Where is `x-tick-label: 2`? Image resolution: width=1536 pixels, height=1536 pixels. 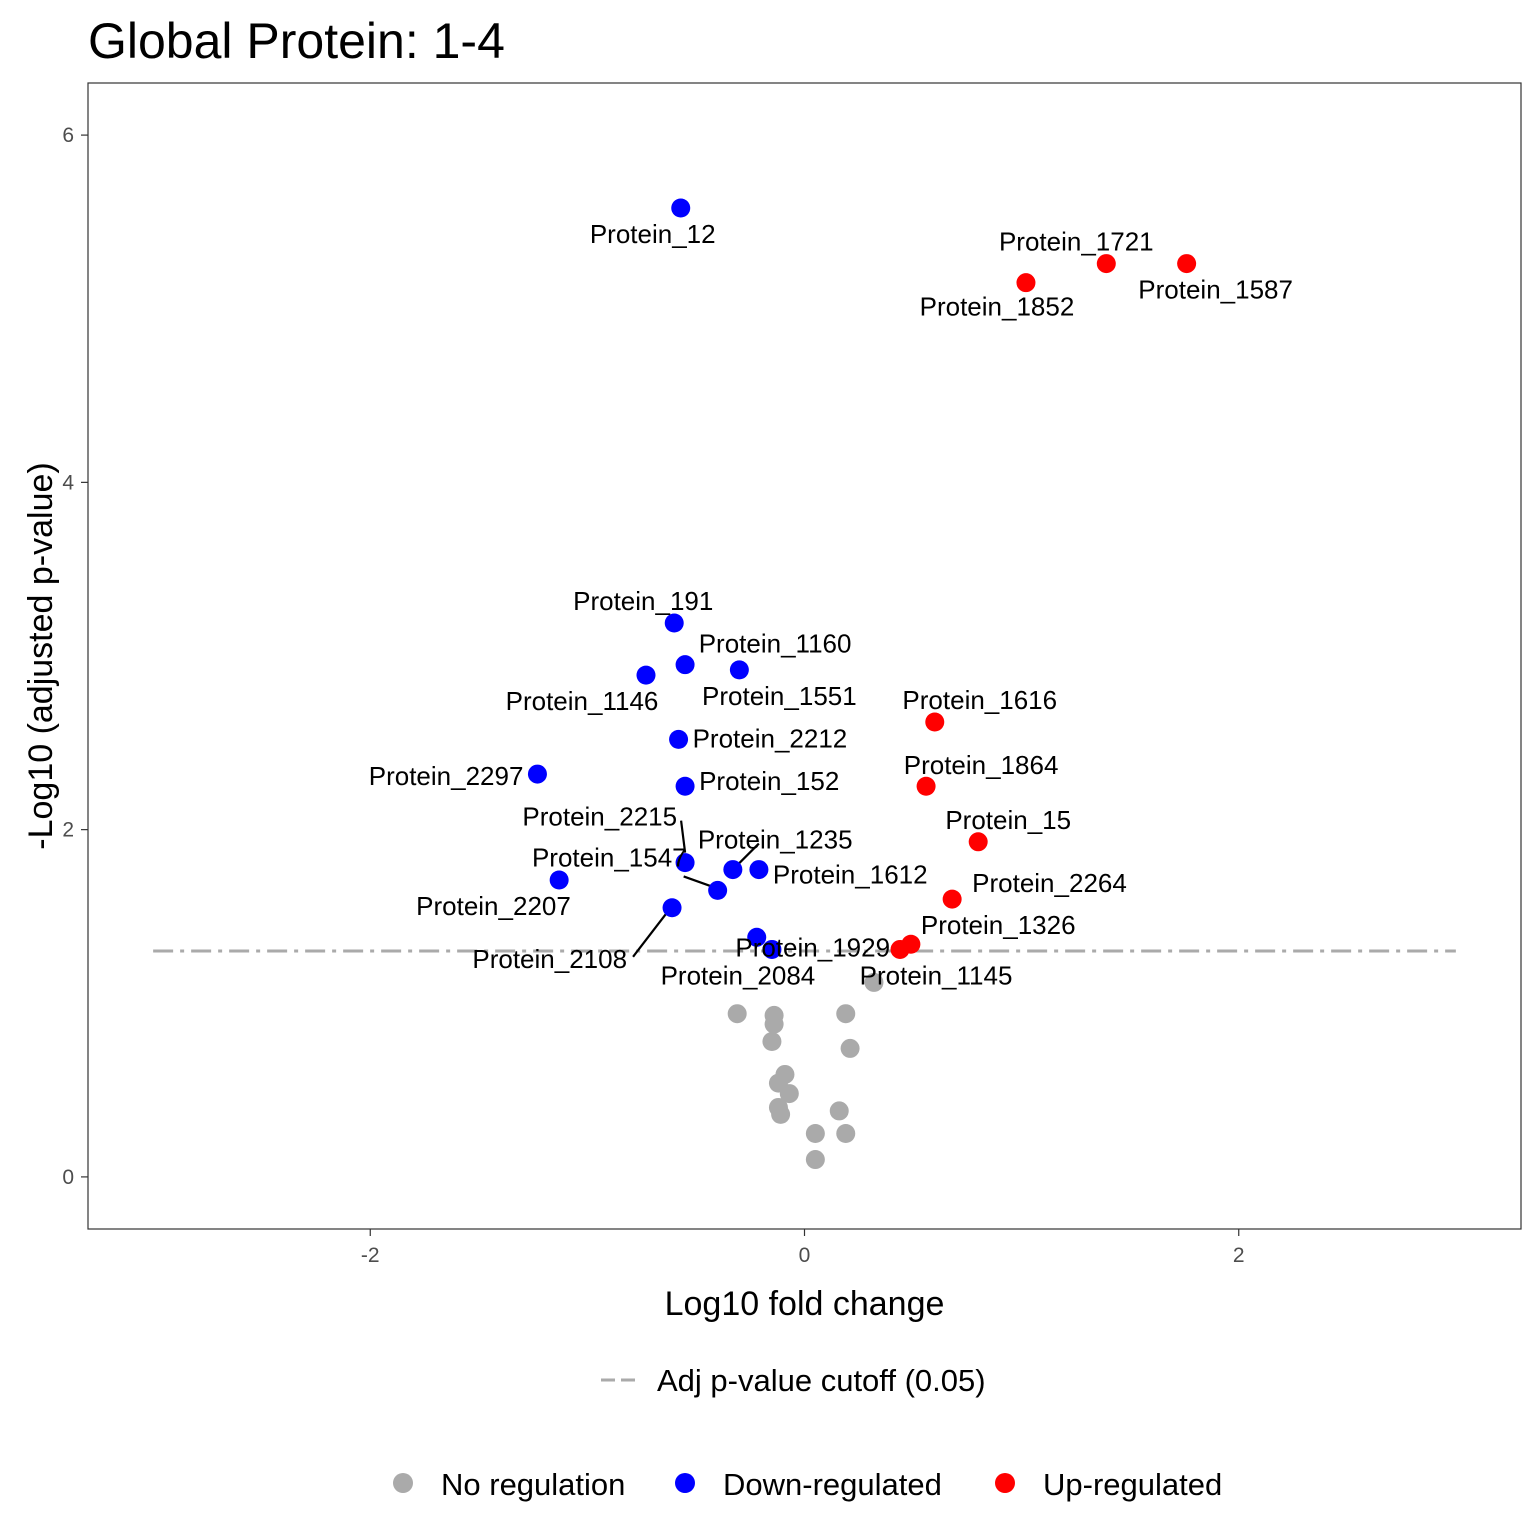
x-tick-label: 2 is located at coordinates (1239, 1255).